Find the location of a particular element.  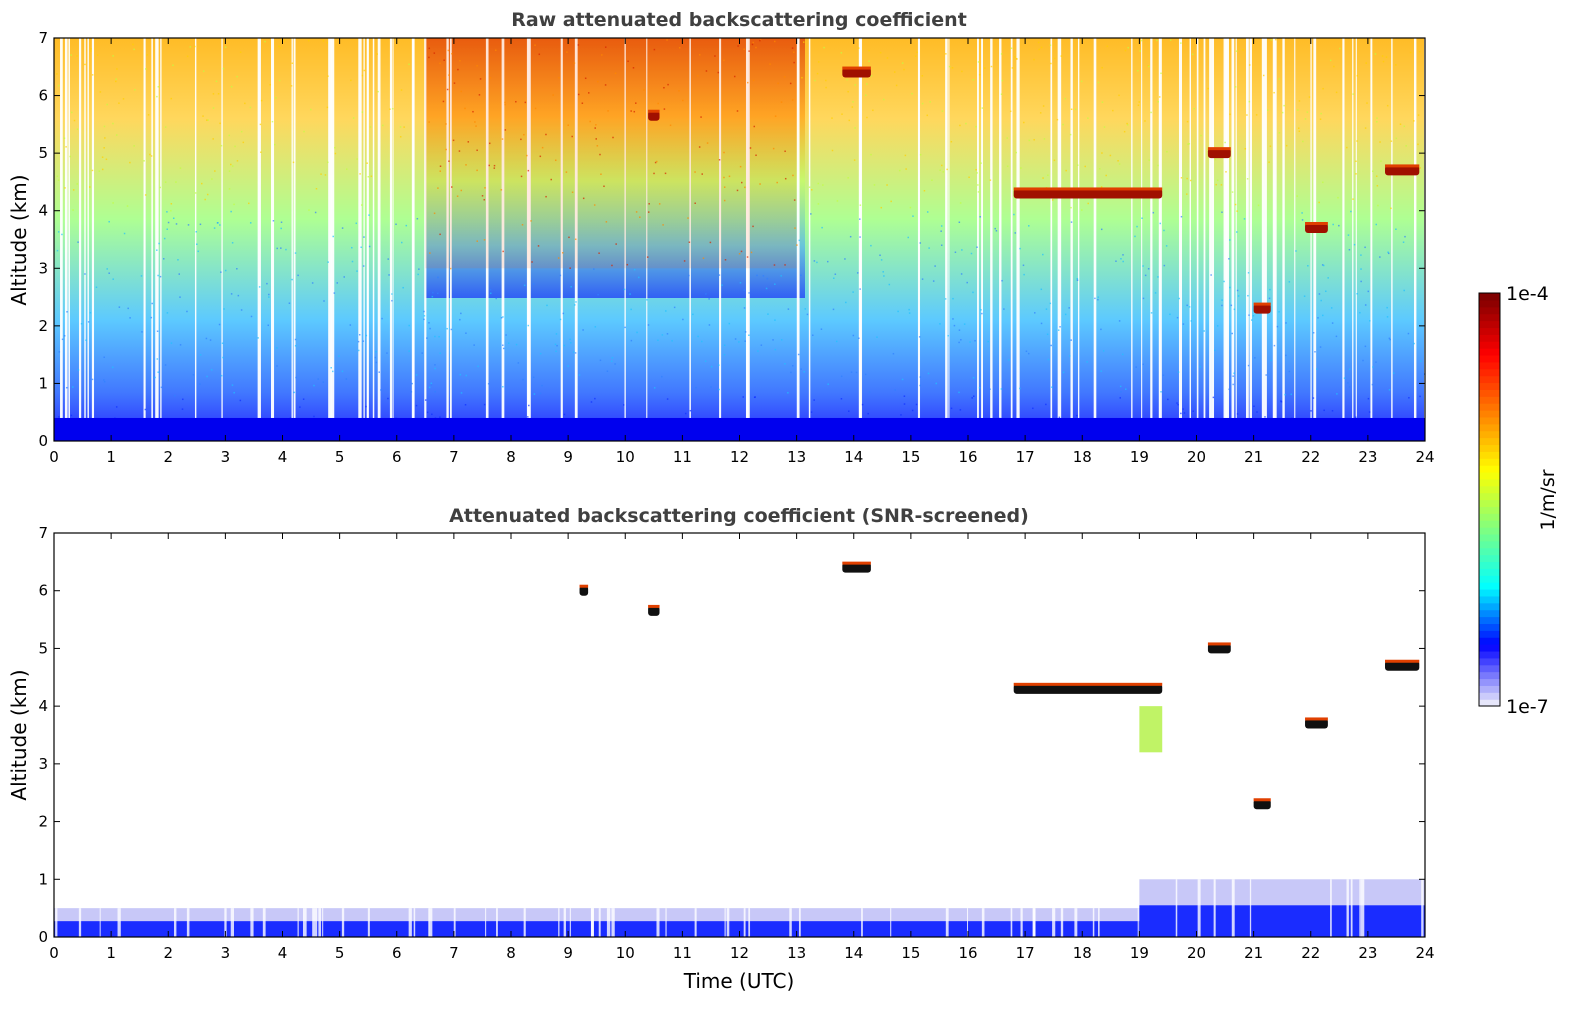

bottom-x-tick-label: 9 is located at coordinates (568, 953).